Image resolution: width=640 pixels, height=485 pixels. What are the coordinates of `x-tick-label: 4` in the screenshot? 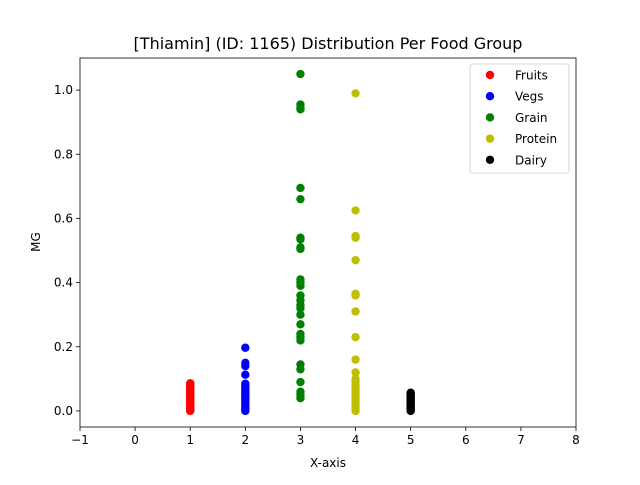 It's located at (356, 440).